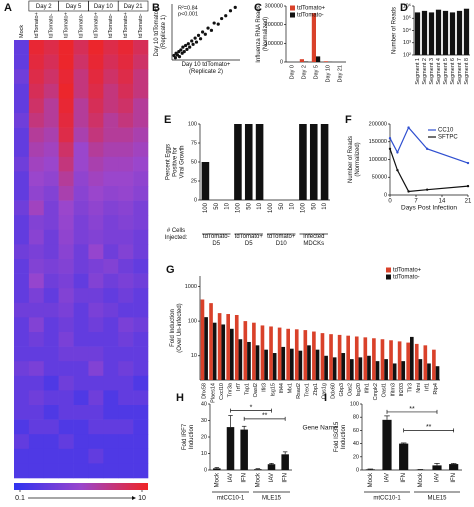 This screenshot has height=507, width=474. What do you see at coordinates (407, 30) in the screenshot?
I see `y-tick-label: 10⁴` at bounding box center [407, 30].